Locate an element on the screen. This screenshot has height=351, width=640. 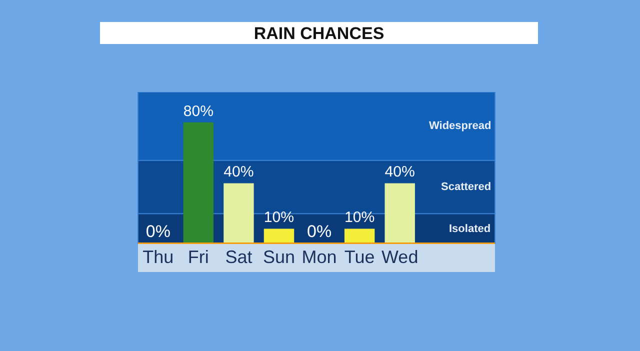
x-tick-label: Thu is located at coordinates (158, 257).